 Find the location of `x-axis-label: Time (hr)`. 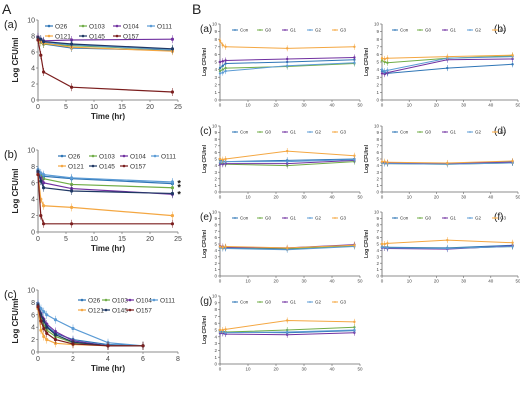

x-axis-label: Time (hr) is located at coordinates (108, 116).